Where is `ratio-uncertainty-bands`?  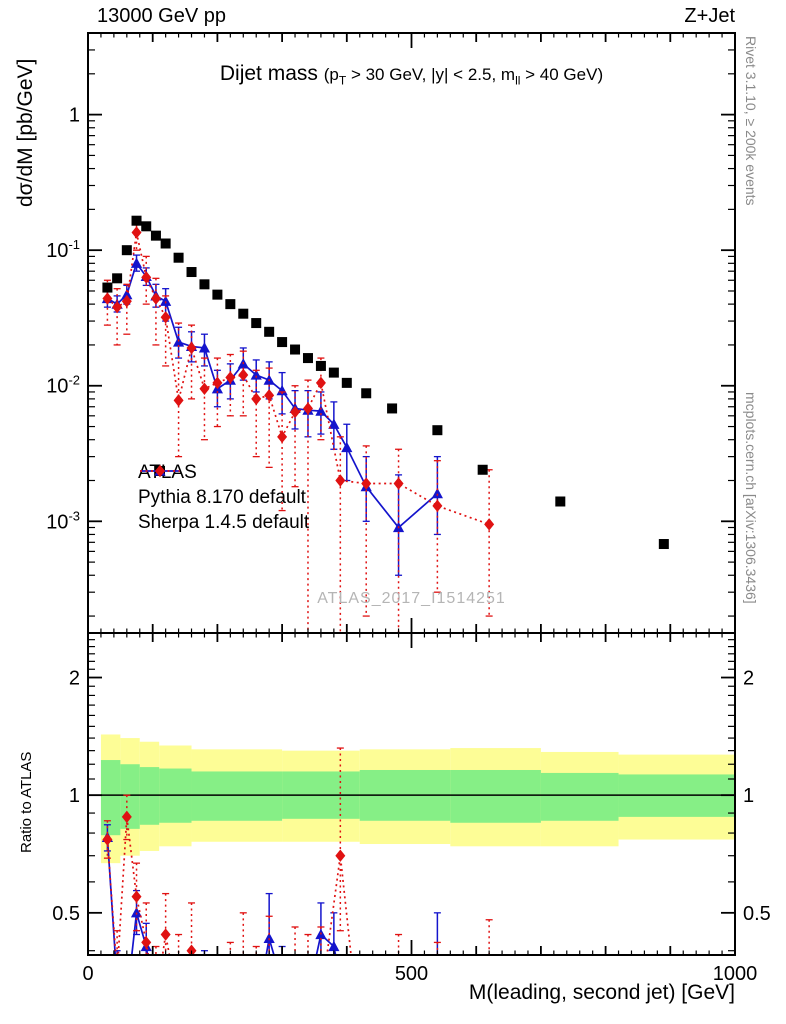 ratio-uncertainty-bands is located at coordinates (411, 799).